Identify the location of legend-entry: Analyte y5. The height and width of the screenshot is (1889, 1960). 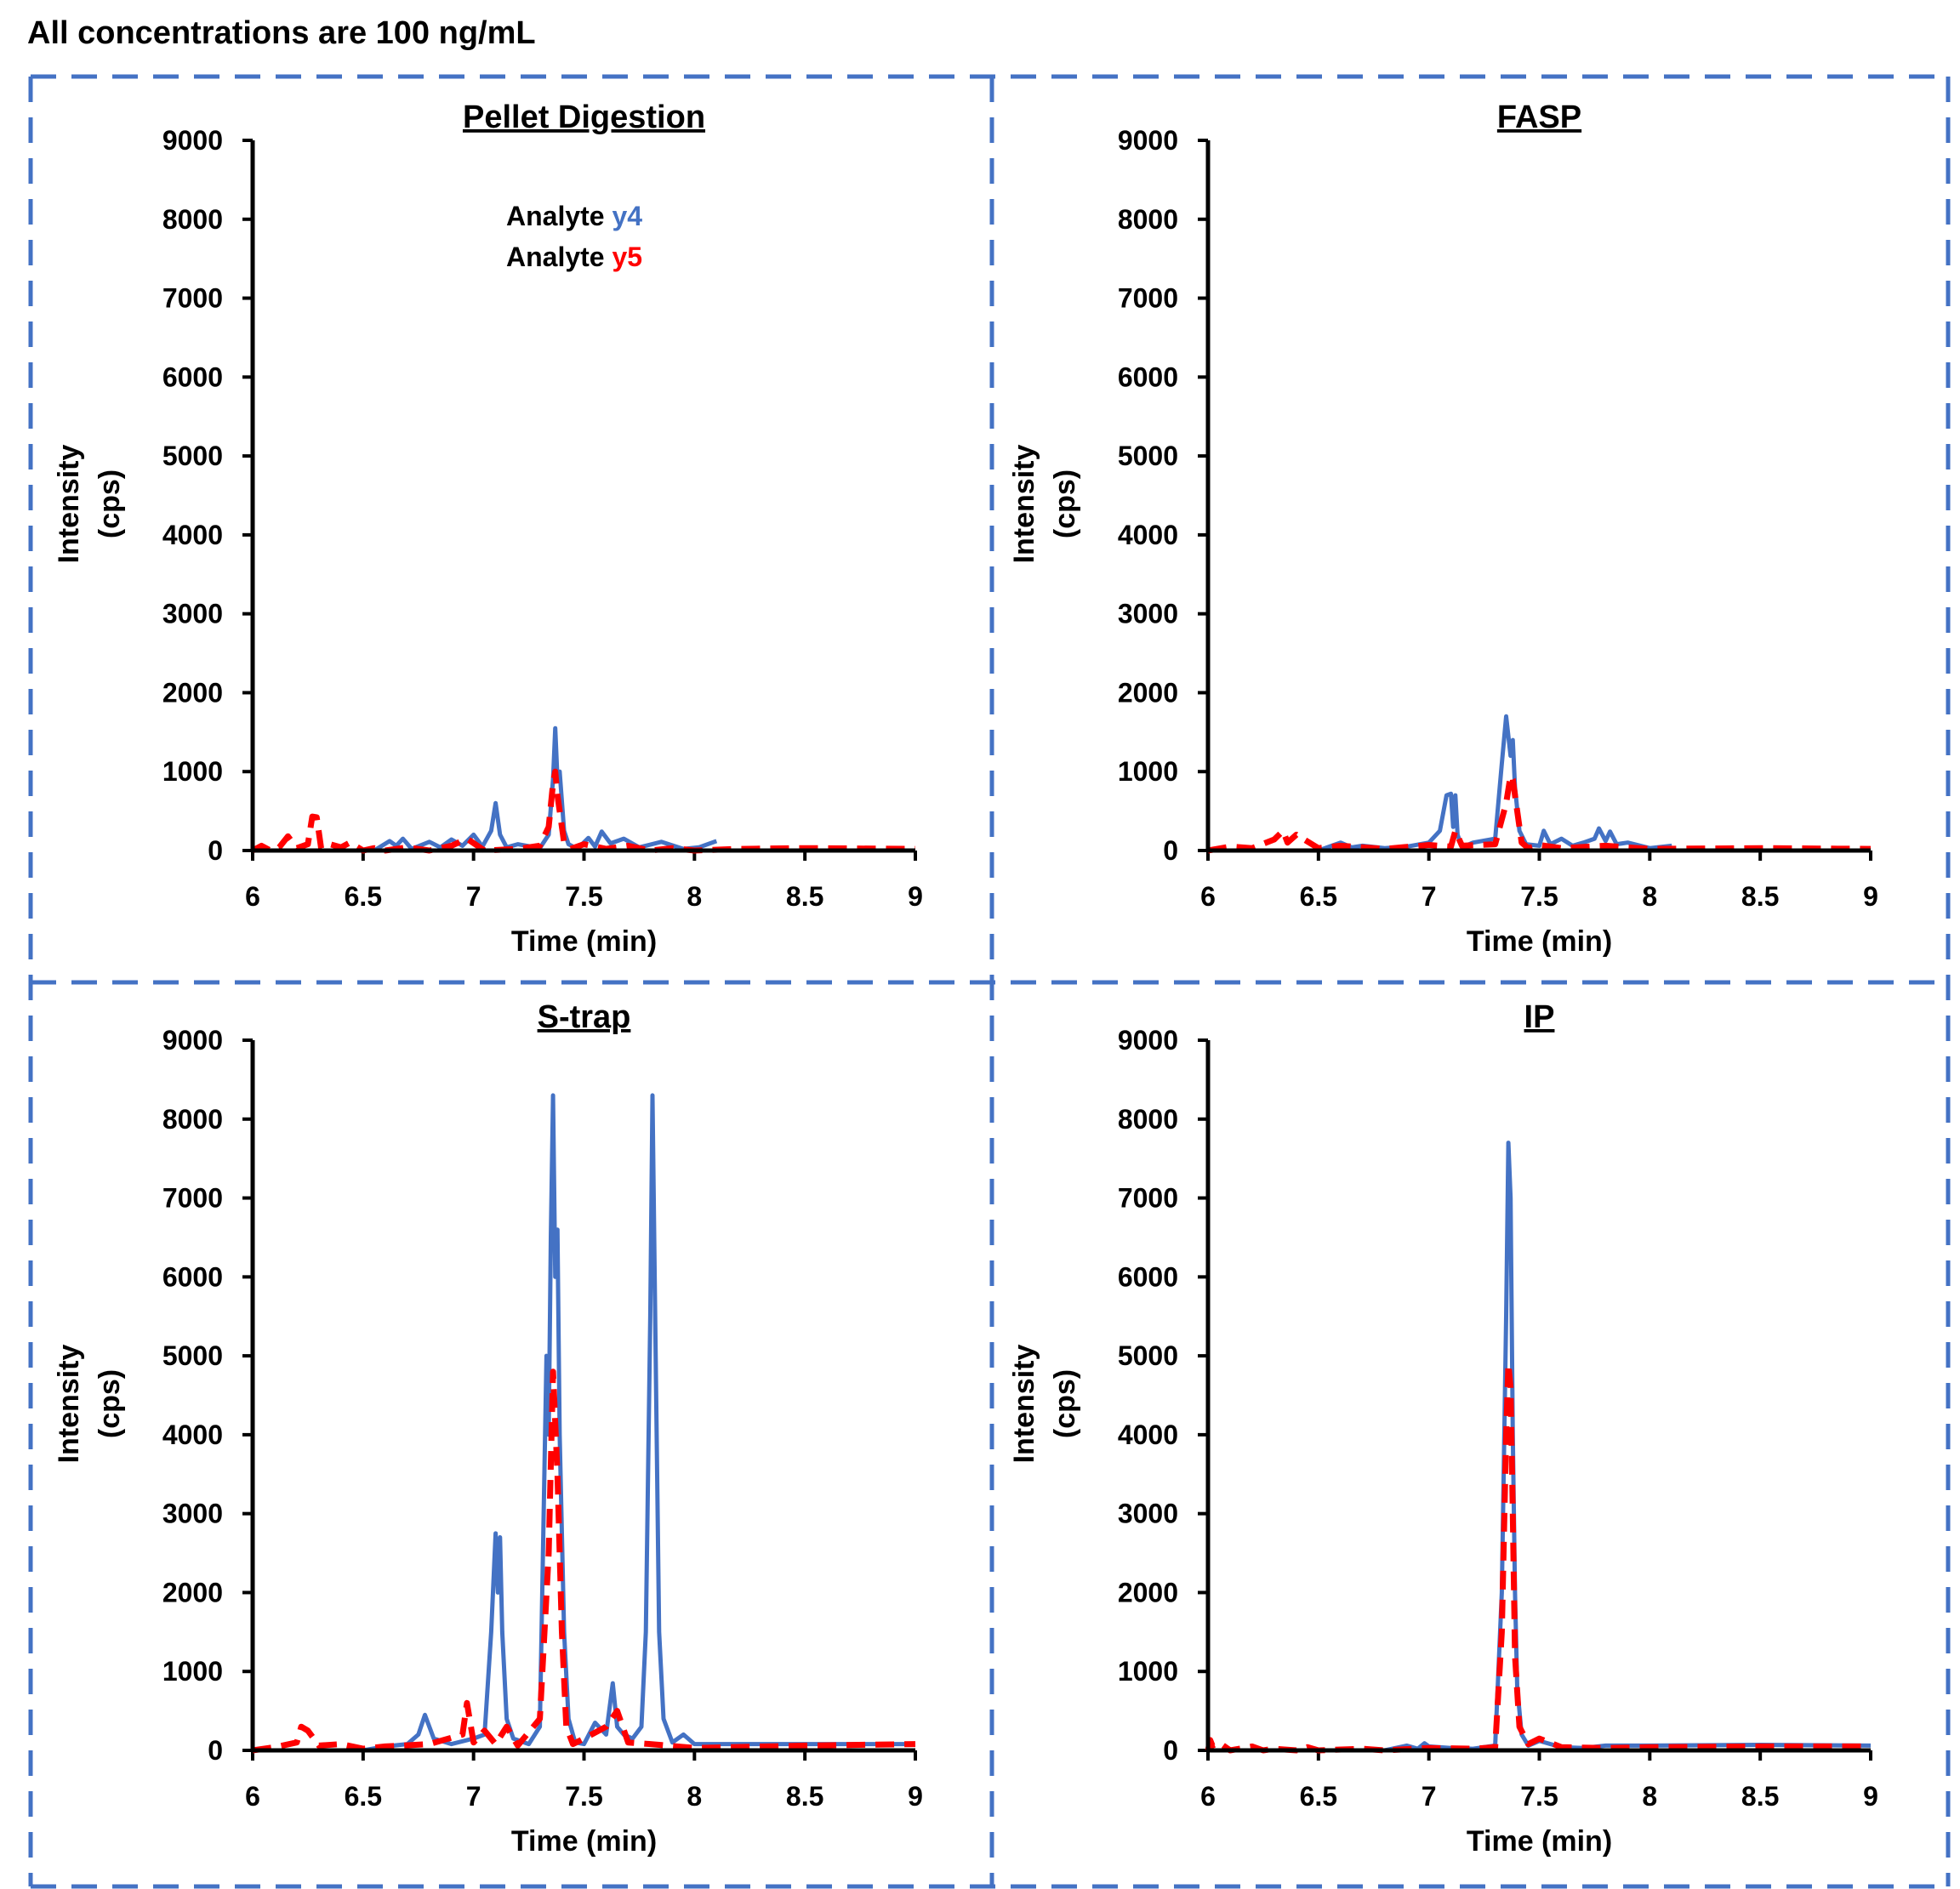
(574, 257).